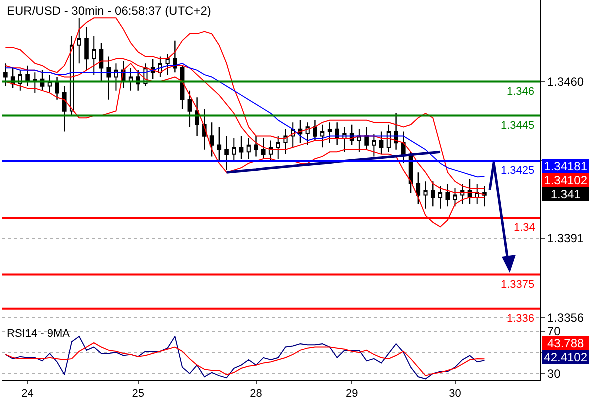  I want to click on chart-title: RSI14 - 9MA, so click(39, 334).